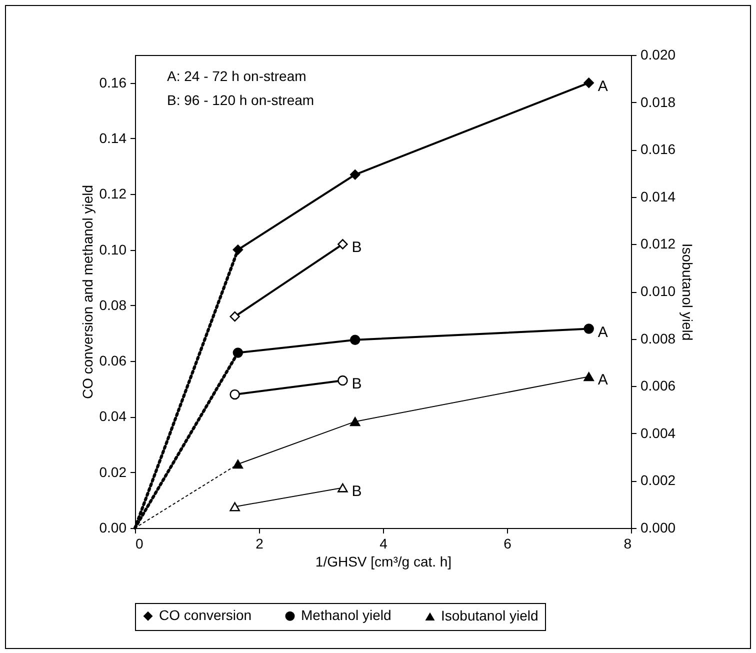 The width and height of the screenshot is (756, 653). Describe the element at coordinates (508, 544) in the screenshot. I see `x-tick-label: 6` at that location.